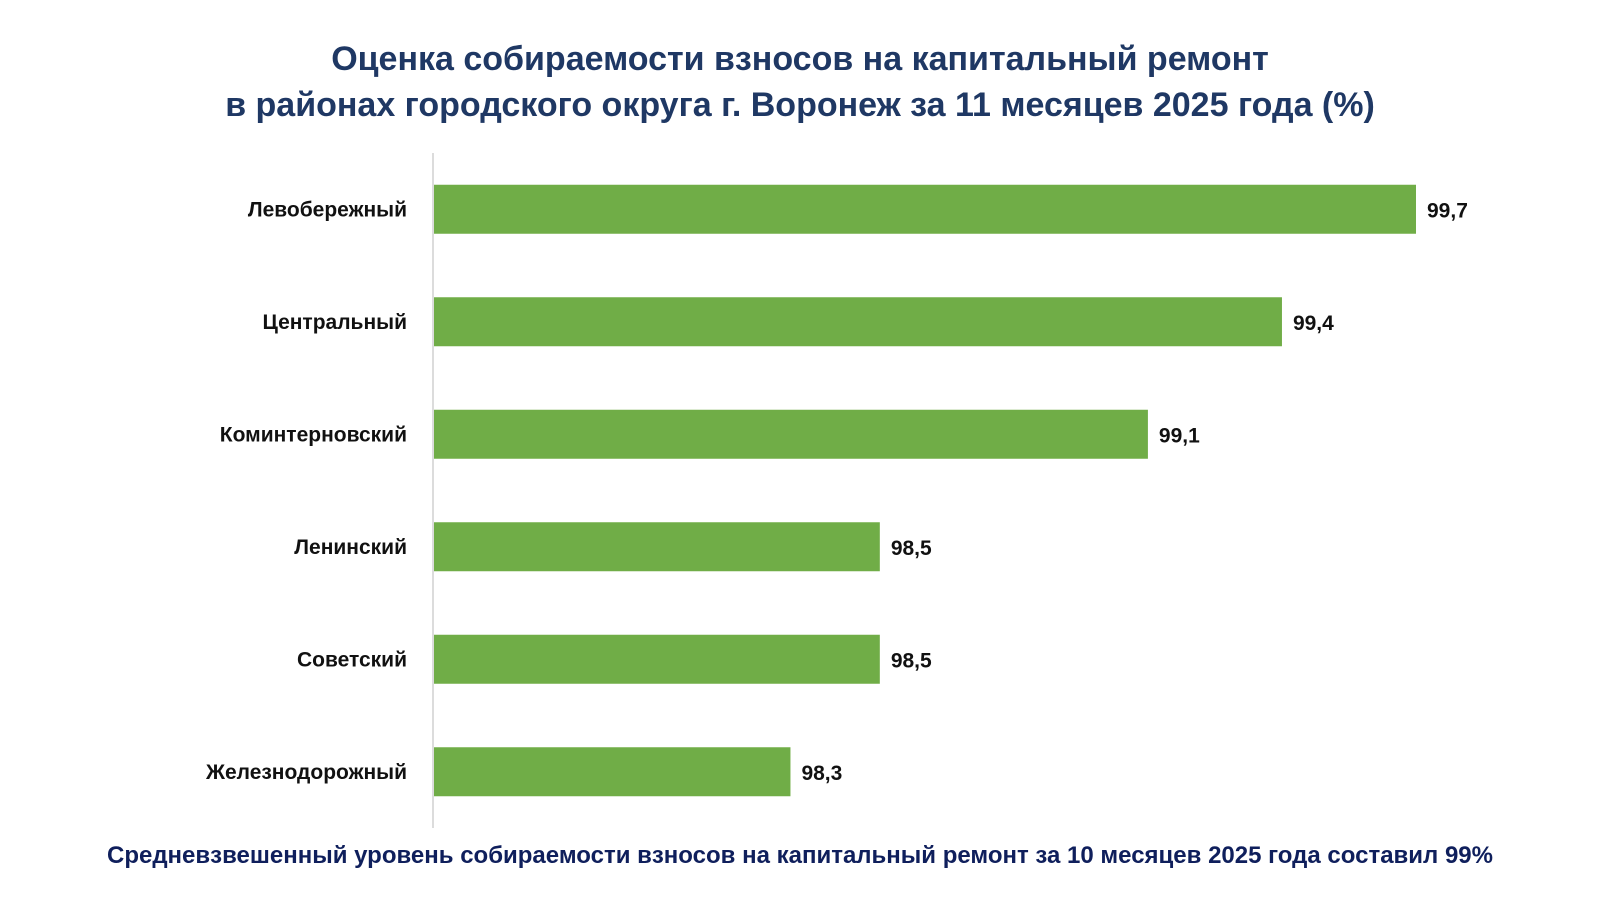 This screenshot has width=1600, height=900. What do you see at coordinates (821, 773) in the screenshot?
I see `data-label: 98,3` at bounding box center [821, 773].